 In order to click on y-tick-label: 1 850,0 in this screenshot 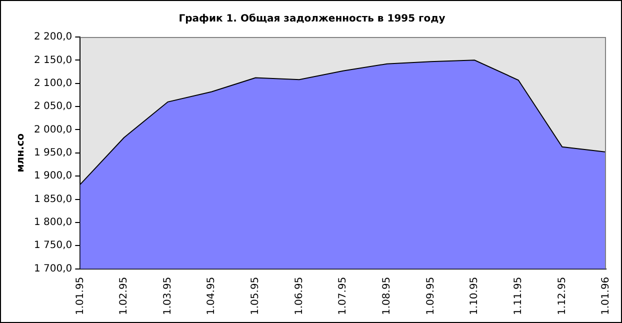, I will do `click(53, 199)`.